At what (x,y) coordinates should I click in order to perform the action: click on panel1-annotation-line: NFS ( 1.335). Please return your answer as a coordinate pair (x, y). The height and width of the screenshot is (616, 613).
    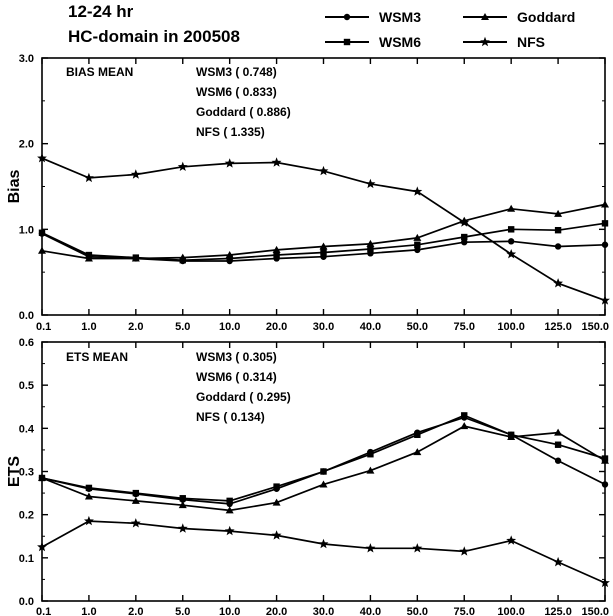
    Looking at the image, I should click on (230, 132).